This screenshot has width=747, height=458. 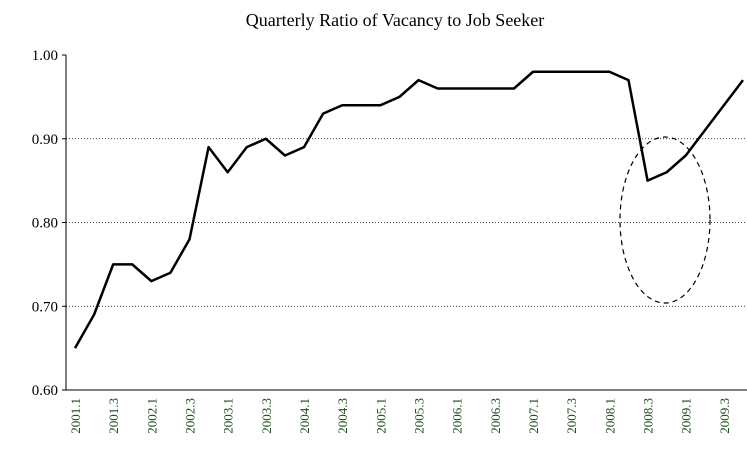 I want to click on x-tick-label: 2008.1, so click(x=609, y=416).